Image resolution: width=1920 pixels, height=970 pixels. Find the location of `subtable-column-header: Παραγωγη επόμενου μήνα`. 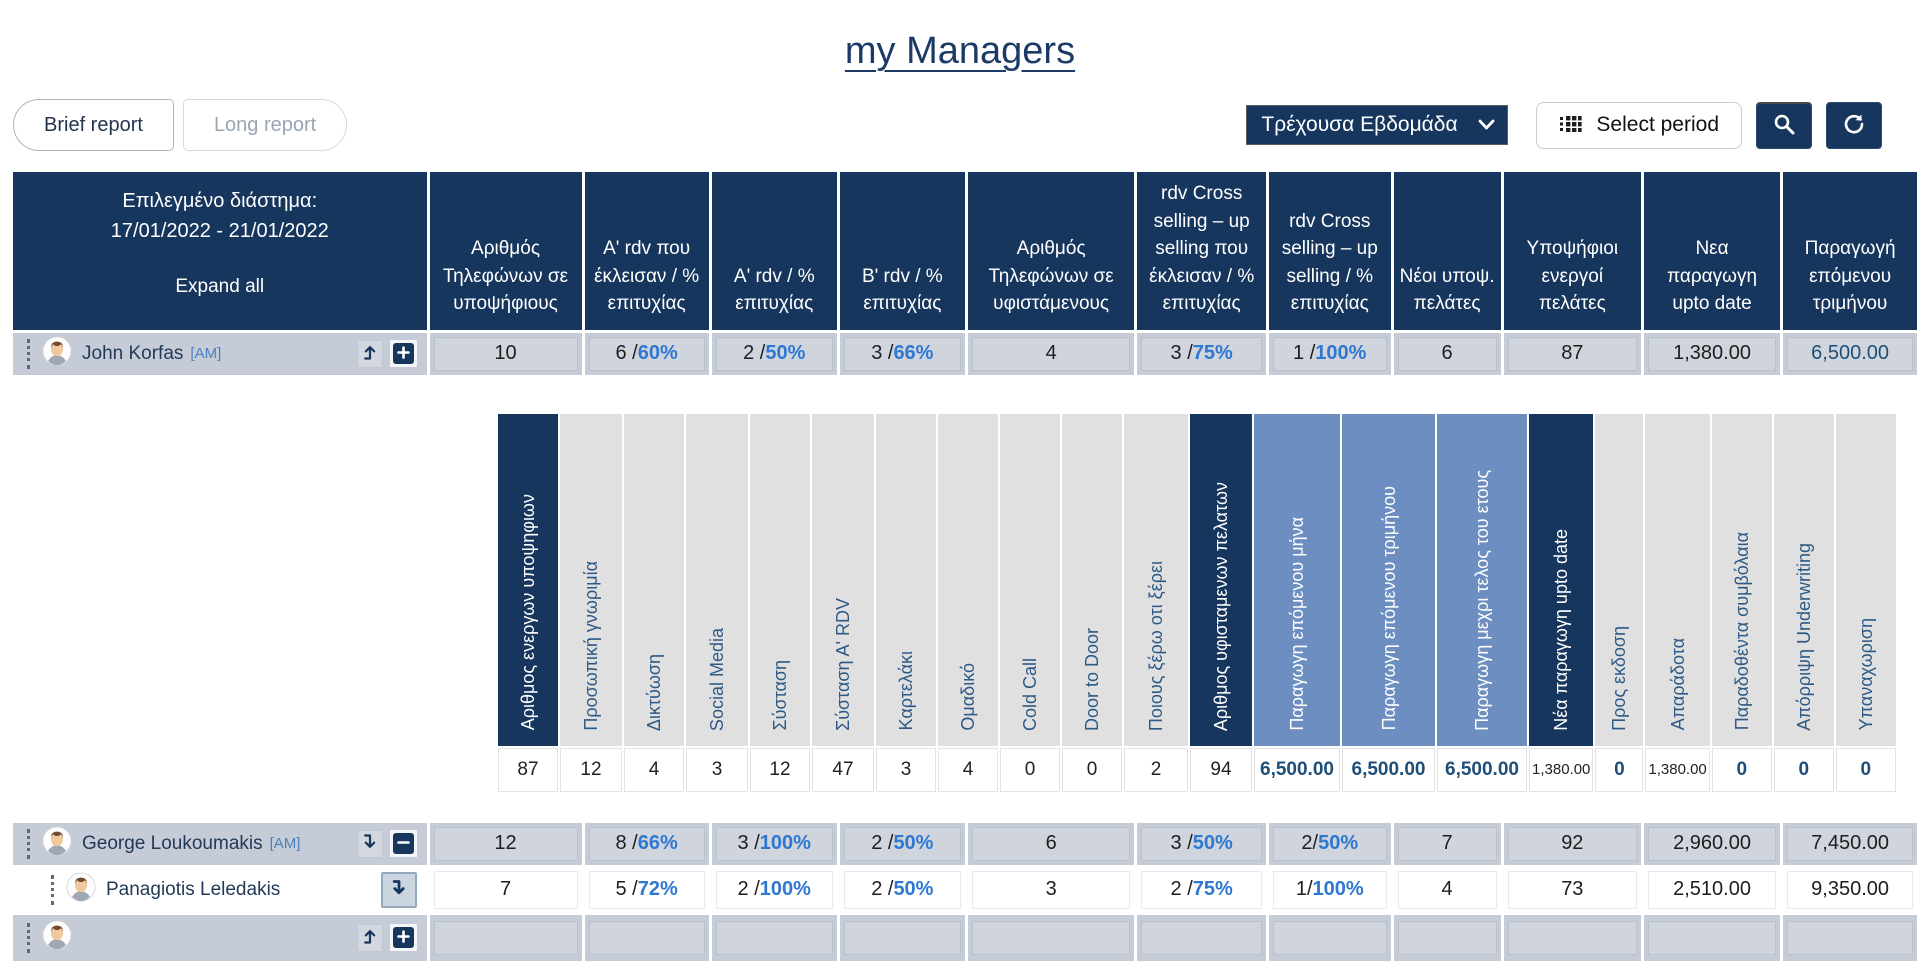

subtable-column-header: Παραγωγη επόμενου μήνα is located at coordinates (1297, 579).